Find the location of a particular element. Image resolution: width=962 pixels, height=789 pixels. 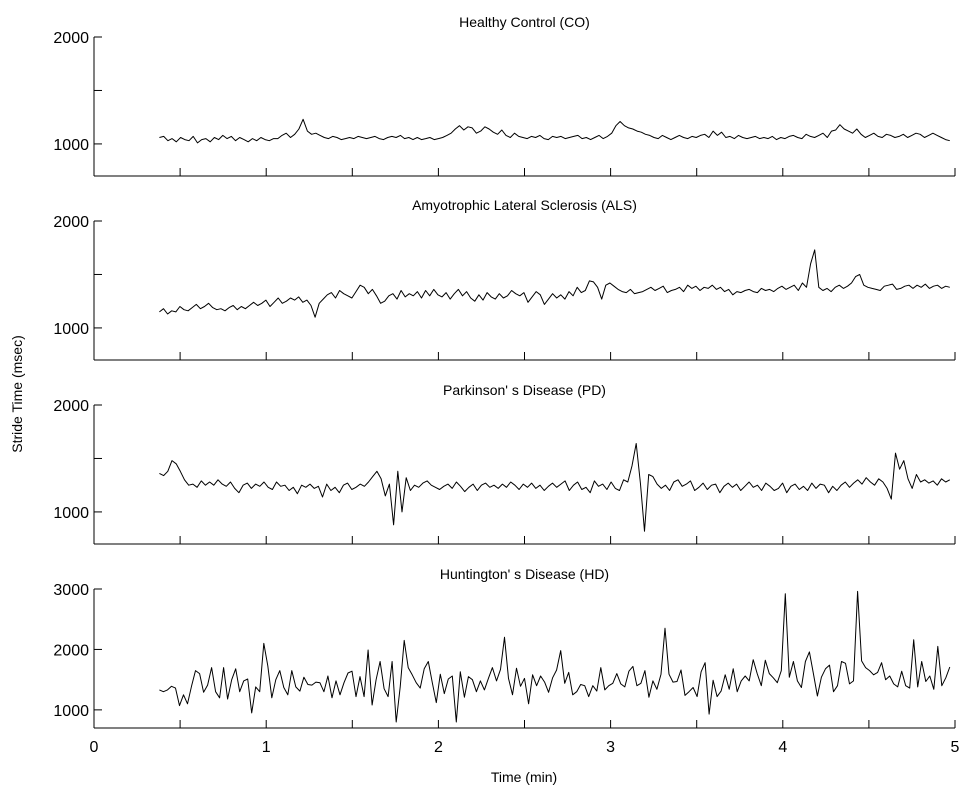

x-tick-label: 4 is located at coordinates (782, 747).